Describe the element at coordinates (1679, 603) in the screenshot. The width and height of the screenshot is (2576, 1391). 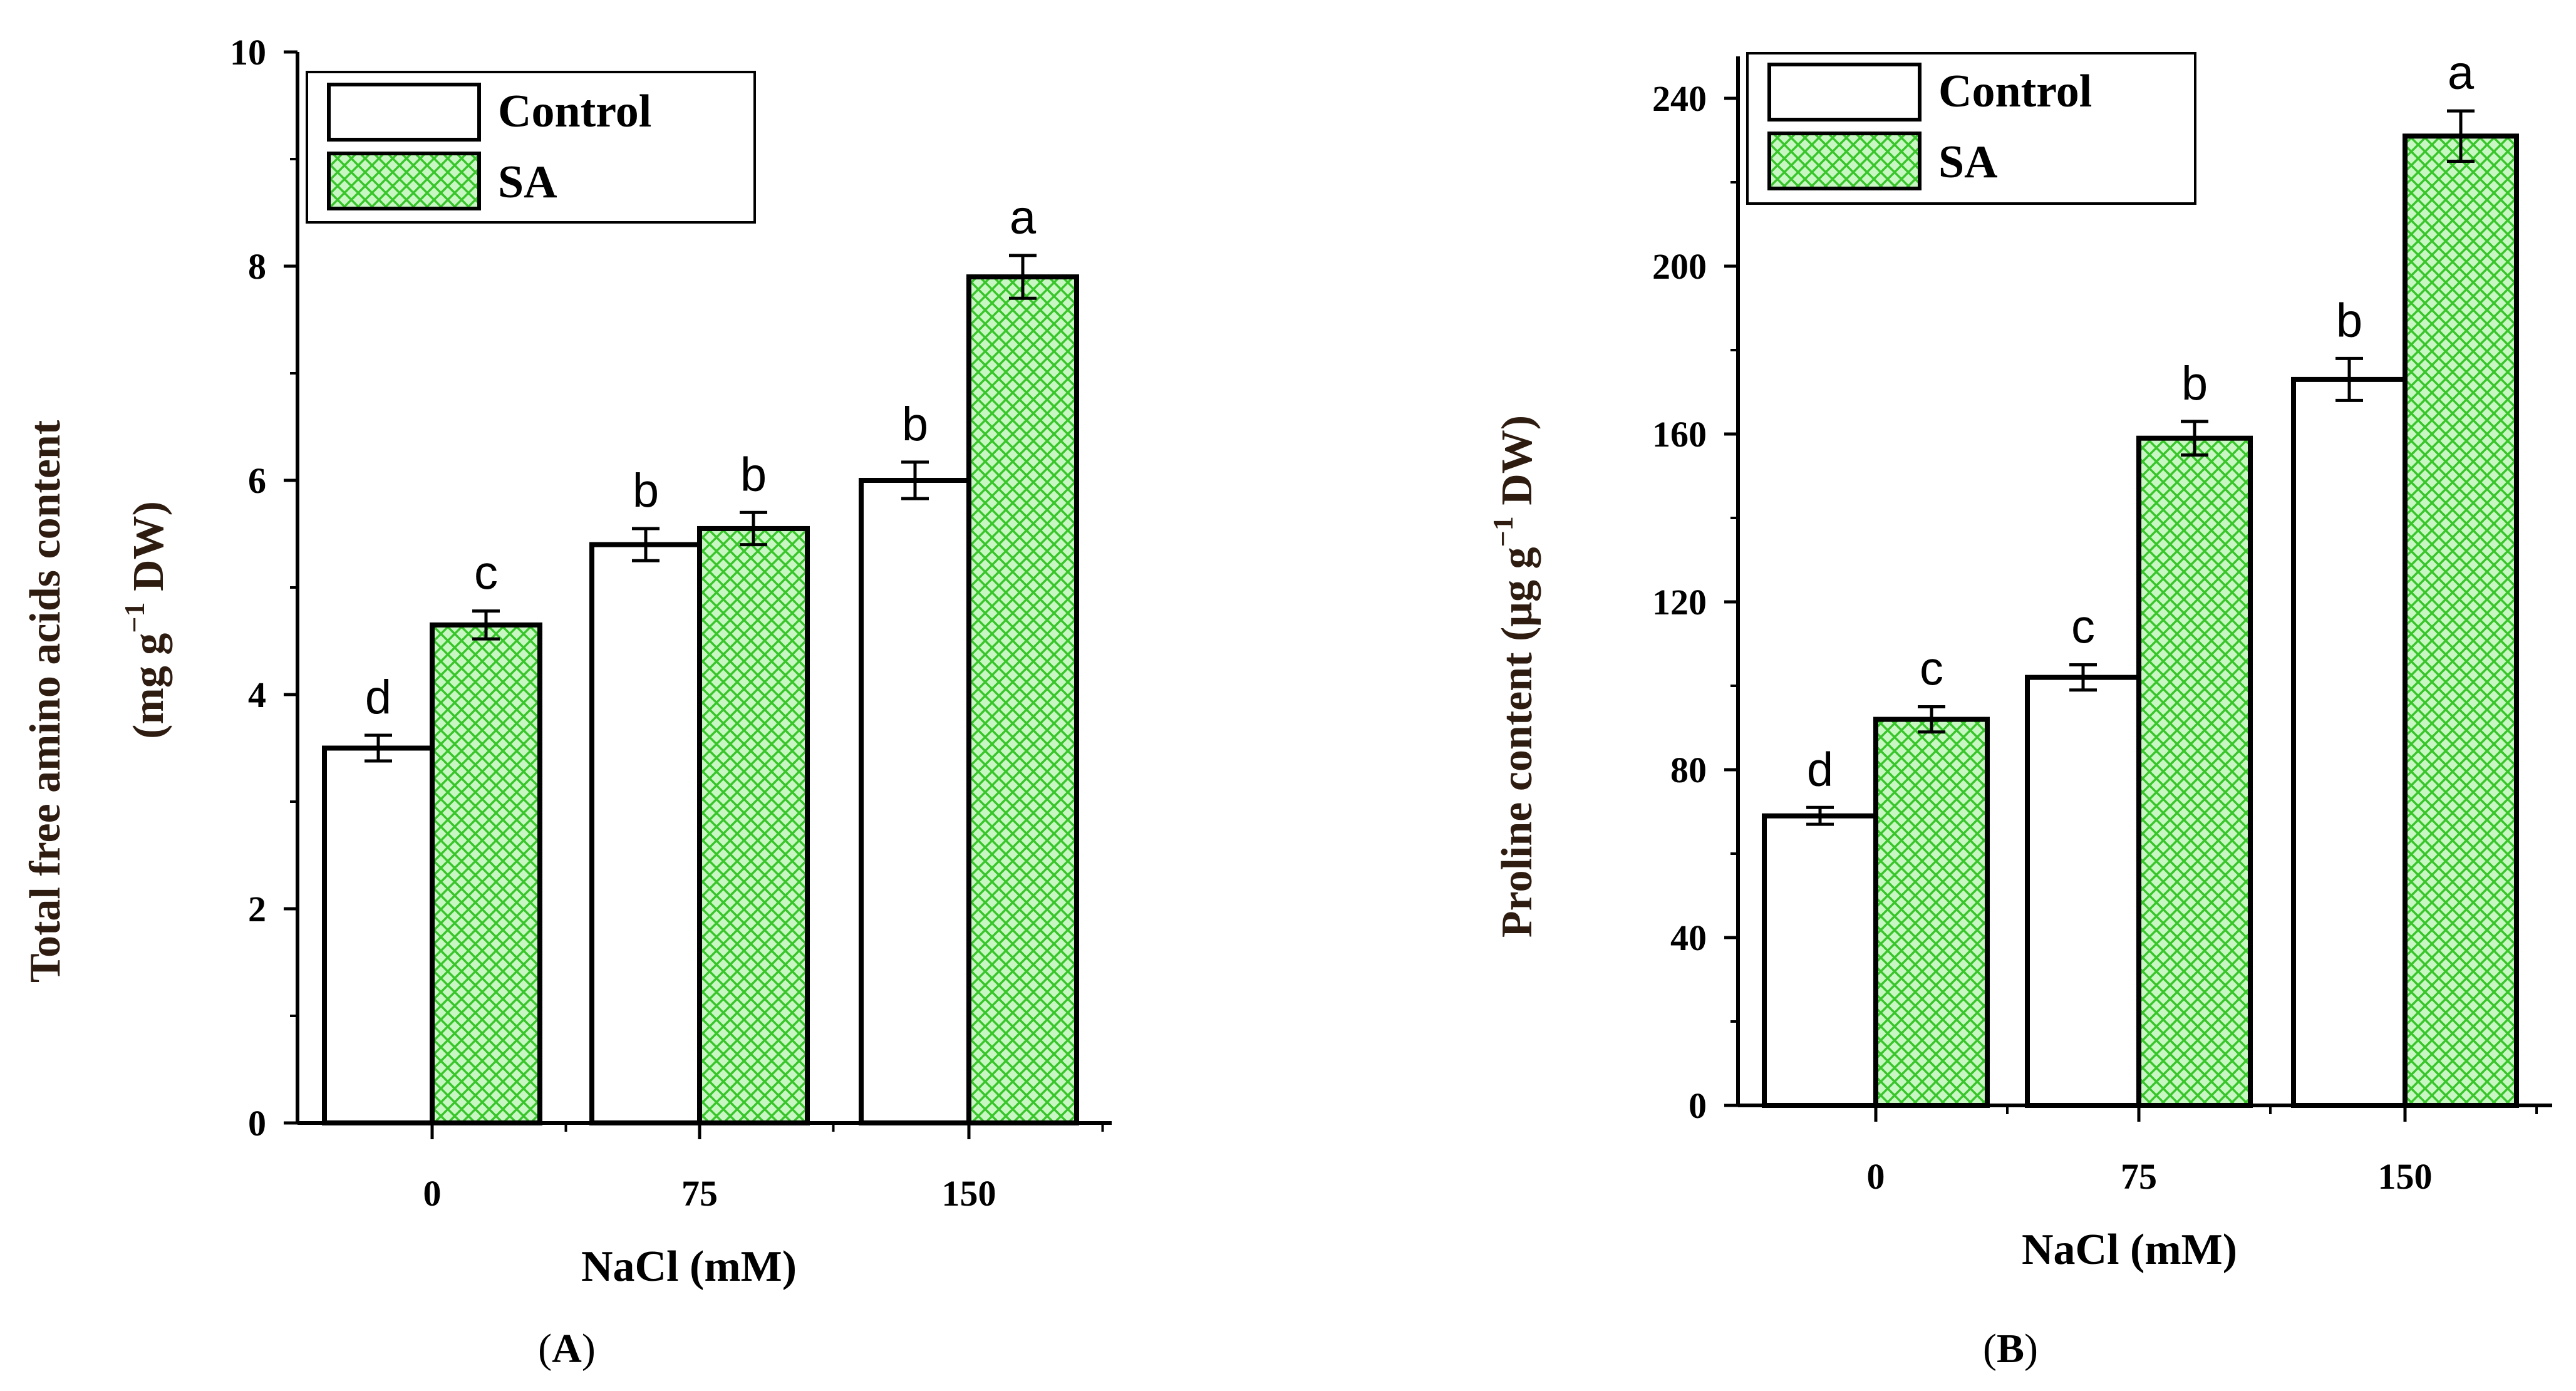
I see `y-tick-label-b-3: 120` at that location.